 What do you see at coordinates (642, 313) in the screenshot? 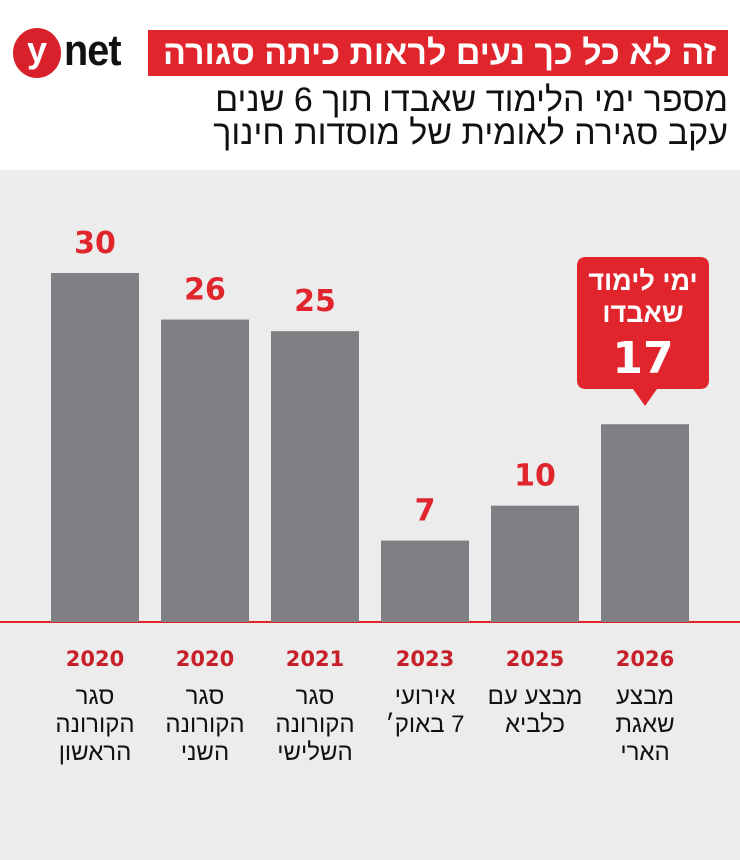
I see `callout-text: שאבדו` at bounding box center [642, 313].